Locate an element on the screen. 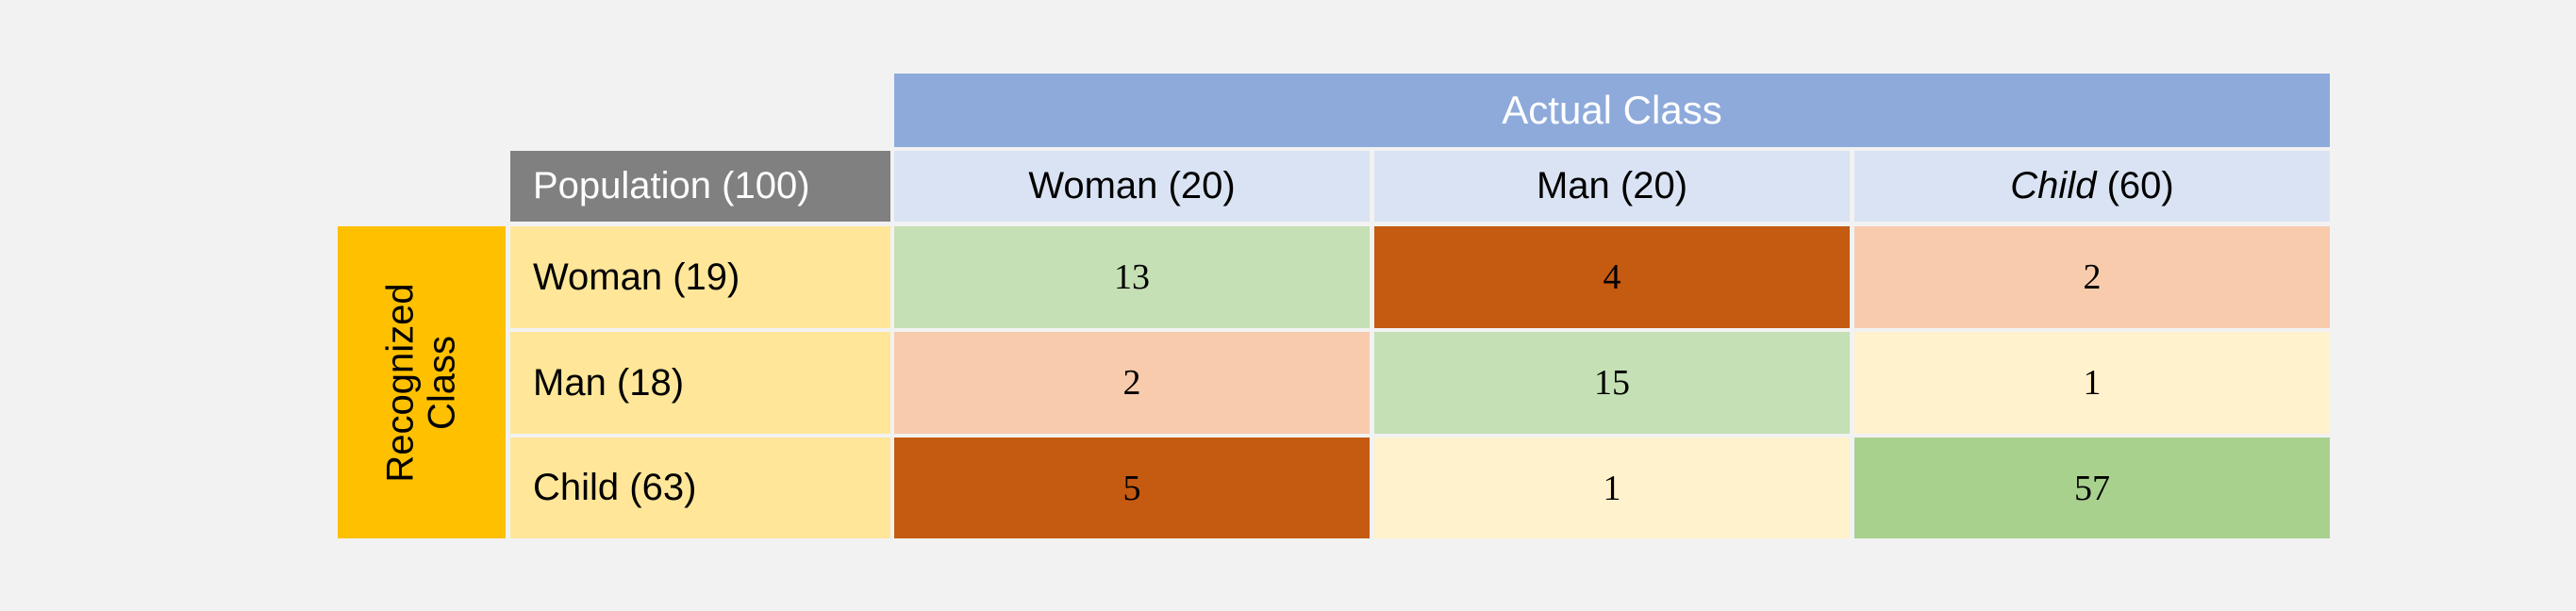 This screenshot has height=611, width=2576. matrix-cell-child-child: 57 is located at coordinates (2092, 488).